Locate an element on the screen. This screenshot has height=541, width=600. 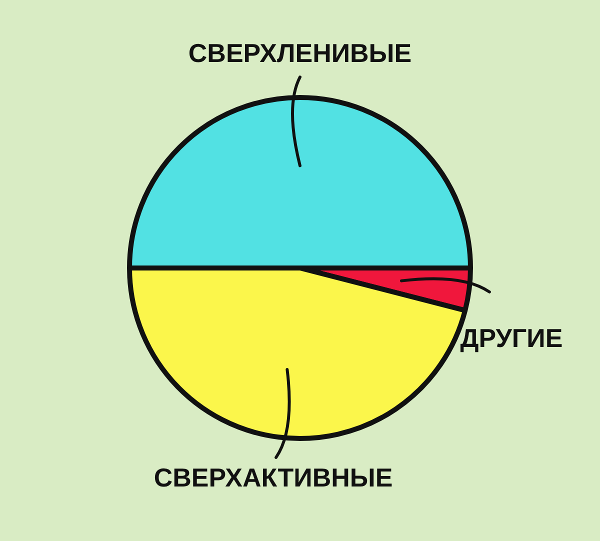
slice-label: СВЕРХАКТИВНЫЕ is located at coordinates (273, 477).